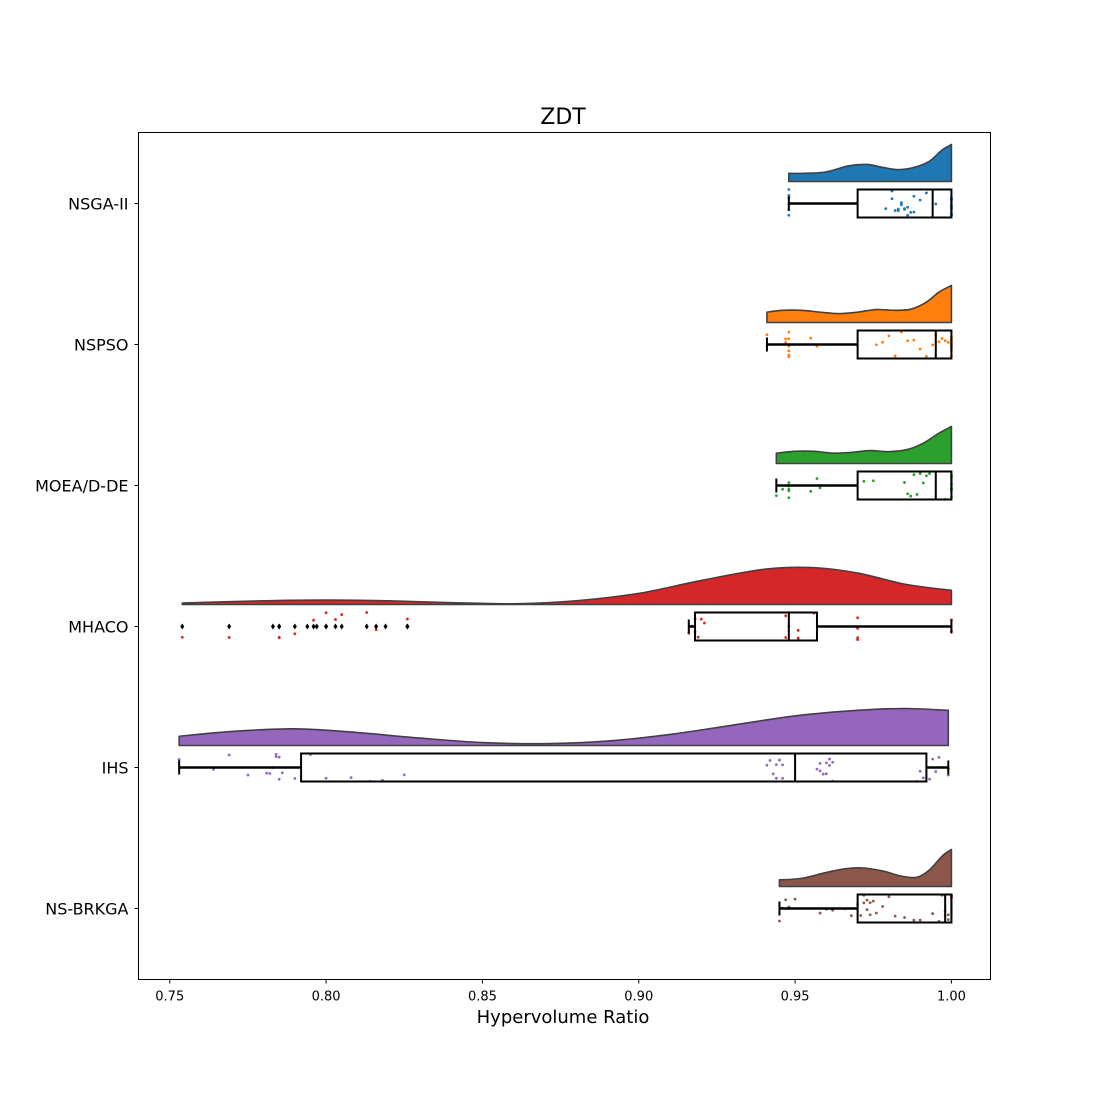  What do you see at coordinates (904, 485) in the screenshot?
I see `box-iqr-moea-d-de` at bounding box center [904, 485].